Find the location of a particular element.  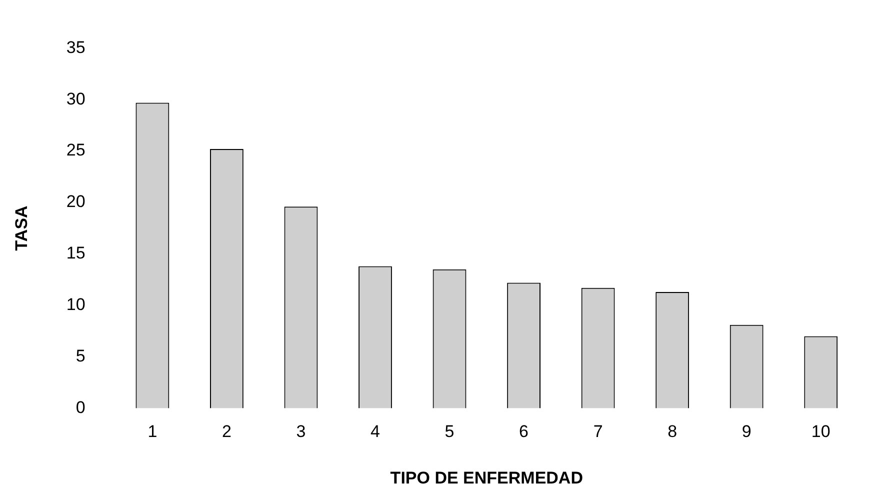

x-tick-label: 3 is located at coordinates (301, 432).